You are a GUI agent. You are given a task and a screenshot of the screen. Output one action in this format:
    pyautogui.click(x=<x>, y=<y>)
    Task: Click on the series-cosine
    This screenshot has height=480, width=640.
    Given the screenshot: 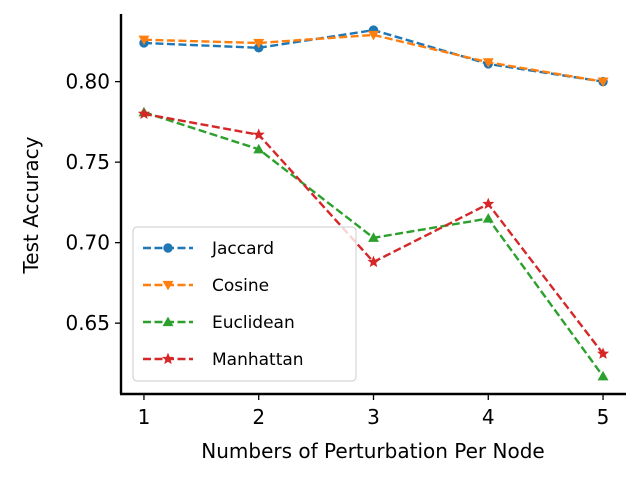 What is the action you would take?
    pyautogui.click(x=373, y=59)
    